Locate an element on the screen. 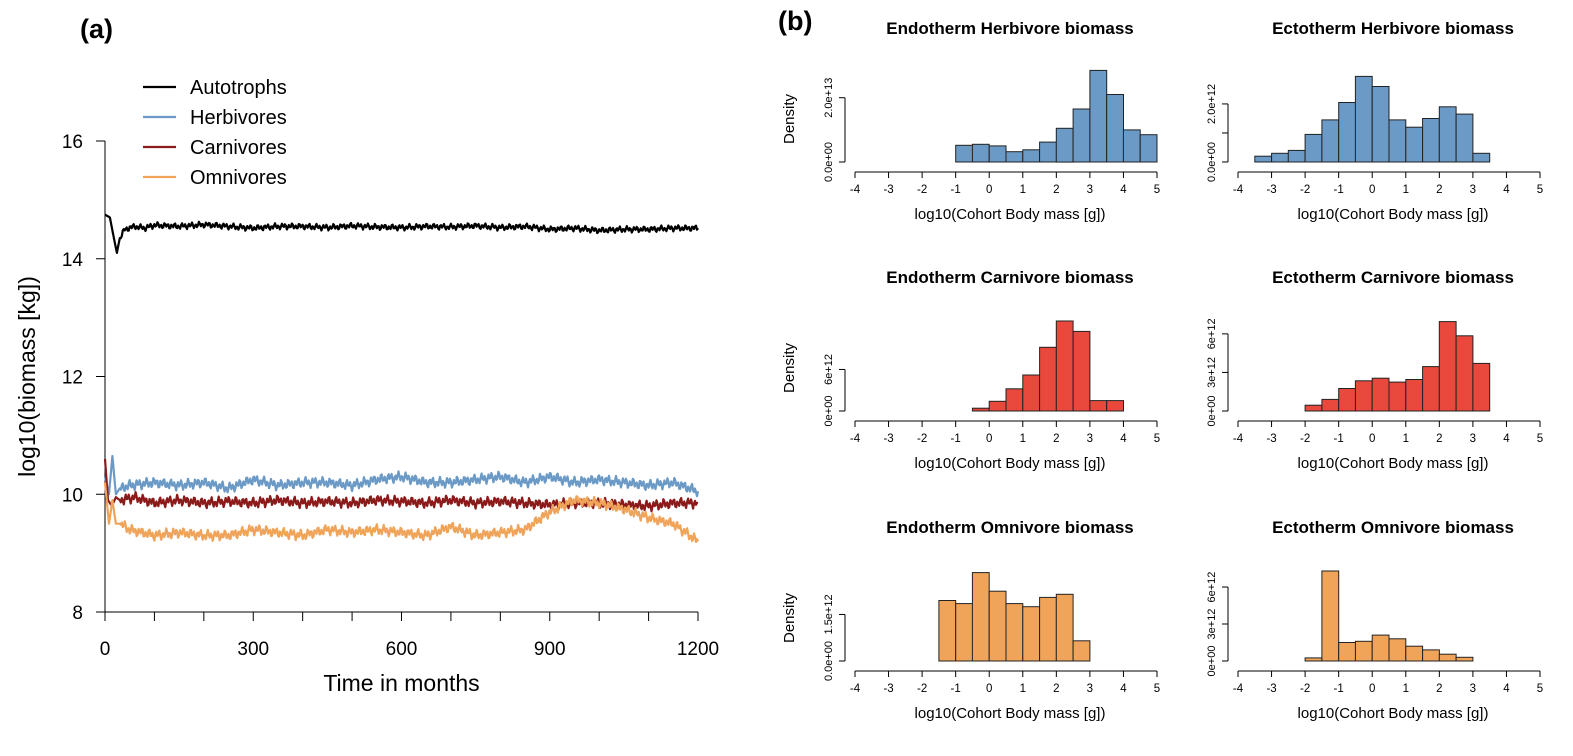 The width and height of the screenshot is (1573, 756). x-tick-label: 300 is located at coordinates (253, 649).